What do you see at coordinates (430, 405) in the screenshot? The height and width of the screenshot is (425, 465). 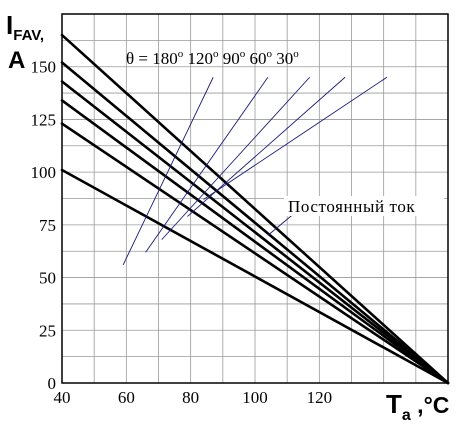 I see `x-axis-label-unit: ,°C` at bounding box center [430, 405].